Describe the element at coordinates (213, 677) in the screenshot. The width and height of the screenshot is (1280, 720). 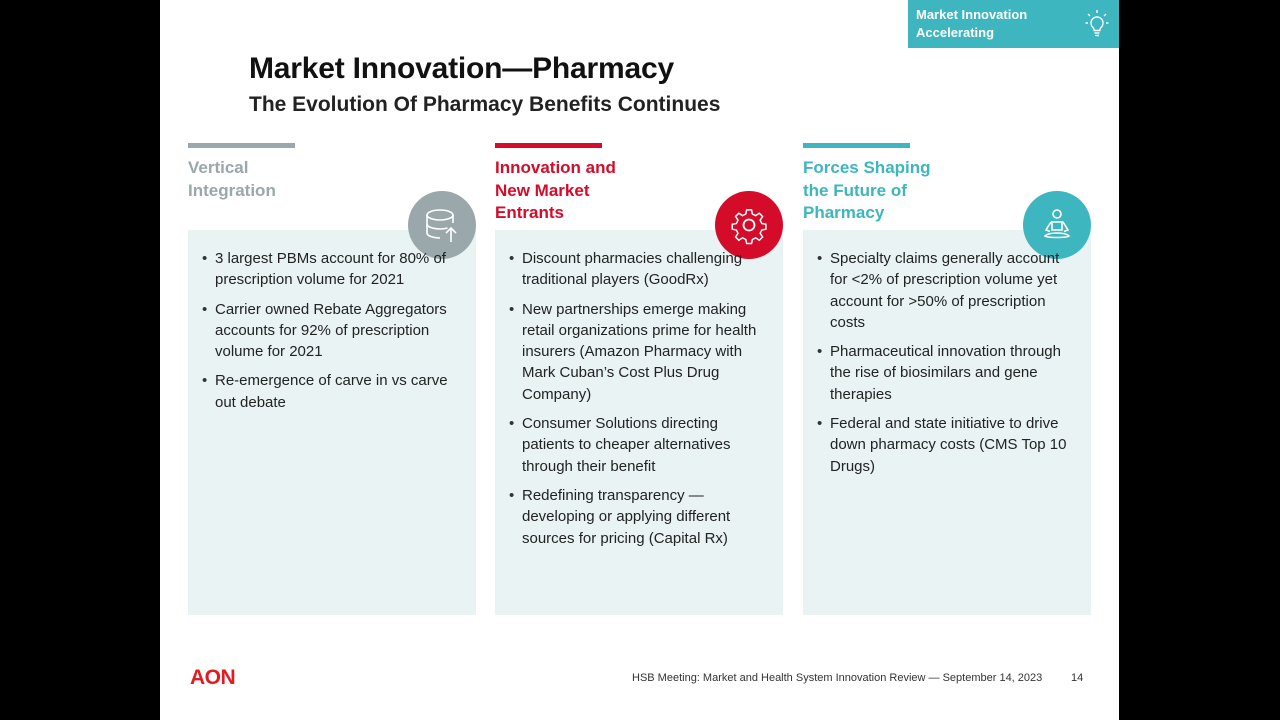
I see `aon-logo: AON` at that location.